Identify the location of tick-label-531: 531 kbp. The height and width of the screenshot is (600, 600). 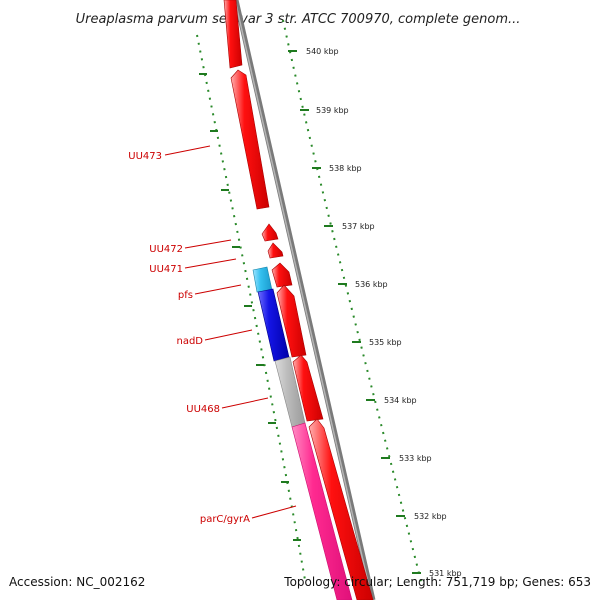
(445, 573).